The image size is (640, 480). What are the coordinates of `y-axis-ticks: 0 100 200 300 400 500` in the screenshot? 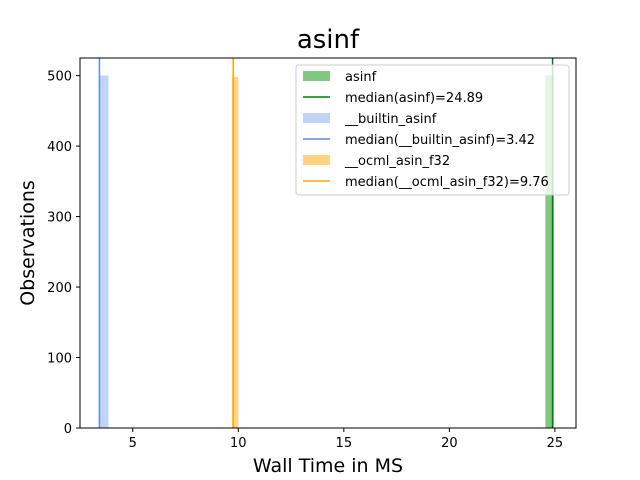 It's located at (63, 253).